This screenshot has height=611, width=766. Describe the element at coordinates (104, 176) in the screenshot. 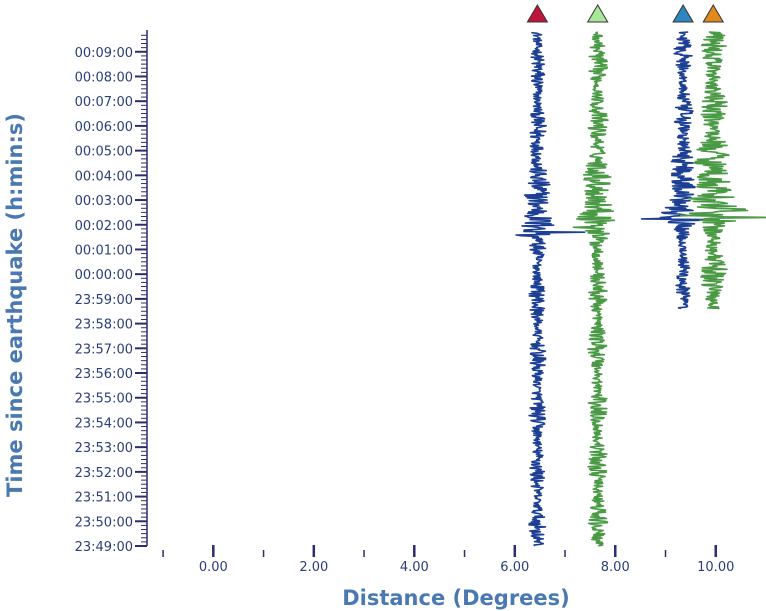

I see `y-tick-label: 00:04:00` at that location.